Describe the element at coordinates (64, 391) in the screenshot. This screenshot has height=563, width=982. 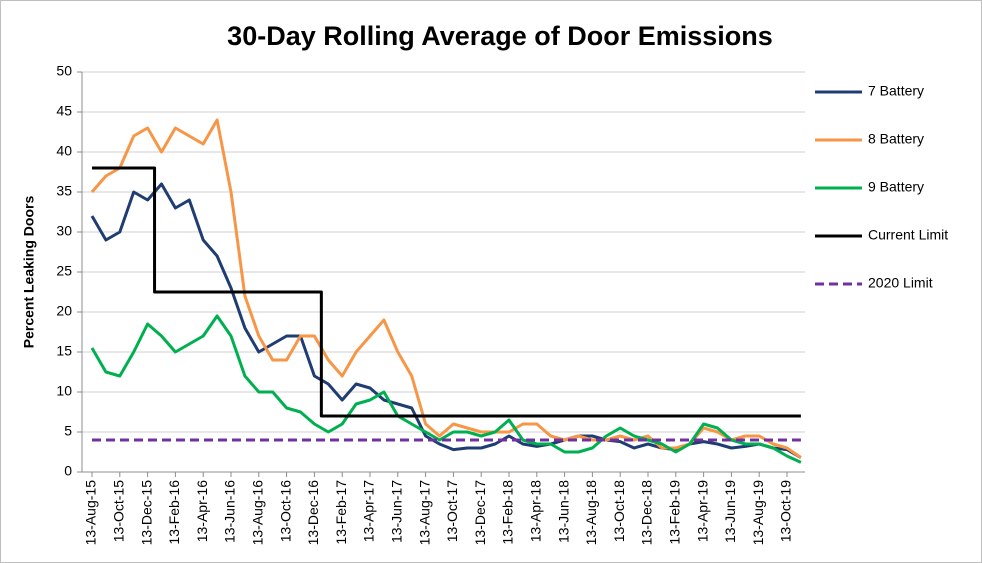
I see `y-tick-label: 10` at that location.